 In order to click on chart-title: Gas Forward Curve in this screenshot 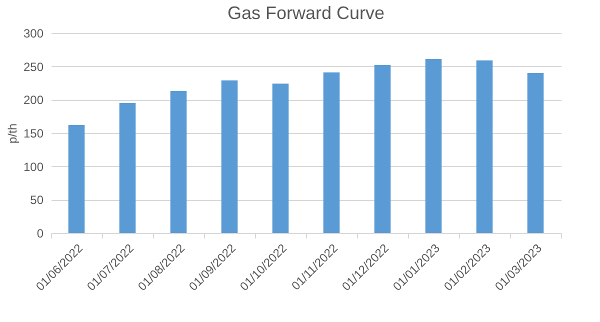, I will do `click(306, 13)`.